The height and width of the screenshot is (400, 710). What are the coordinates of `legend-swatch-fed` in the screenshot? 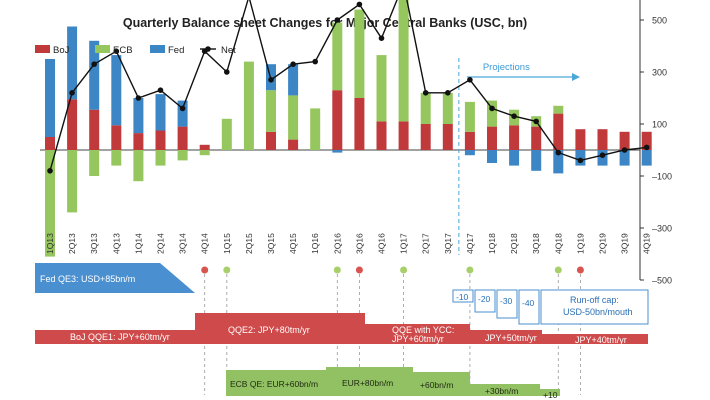 It's located at (157, 49).